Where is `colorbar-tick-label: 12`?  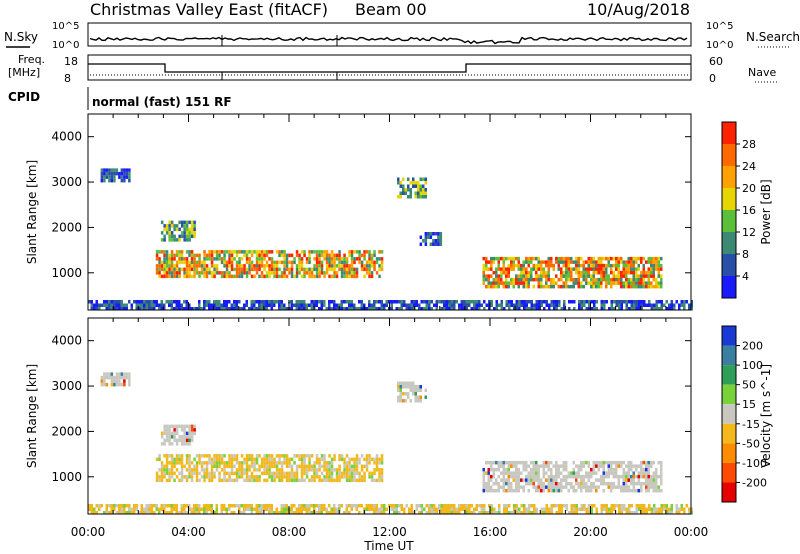 colorbar-tick-label: 12 is located at coordinates (749, 232).